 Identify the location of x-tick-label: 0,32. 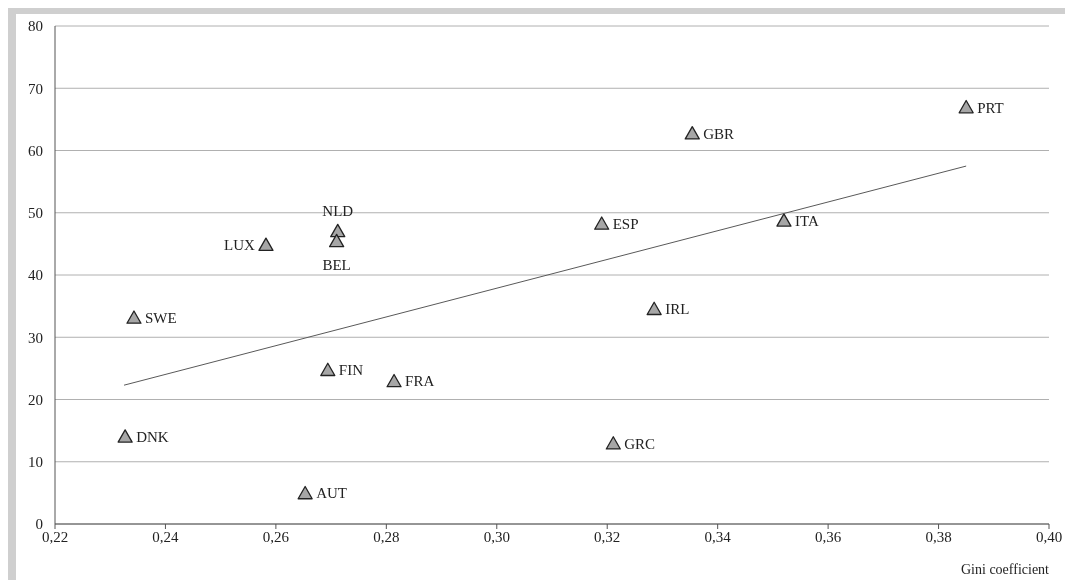
(607, 536).